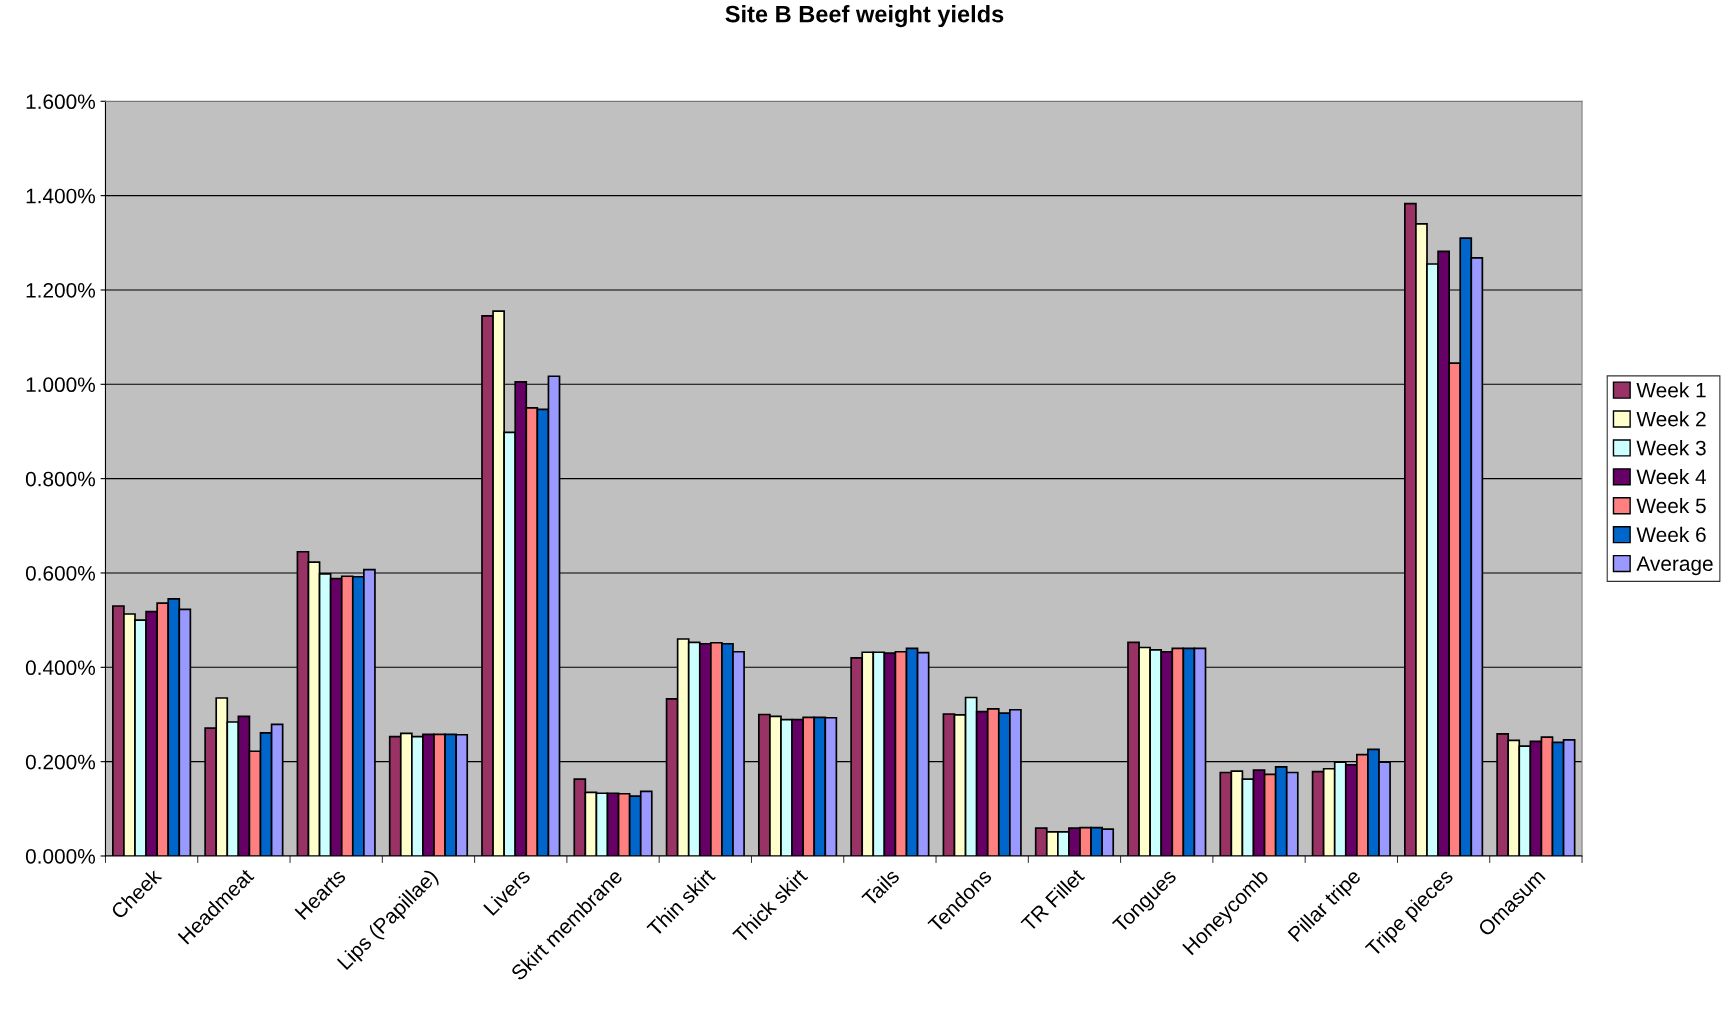 The width and height of the screenshot is (1729, 1013). What do you see at coordinates (60, 479) in the screenshot?
I see `y-tick-label: 0.800%` at bounding box center [60, 479].